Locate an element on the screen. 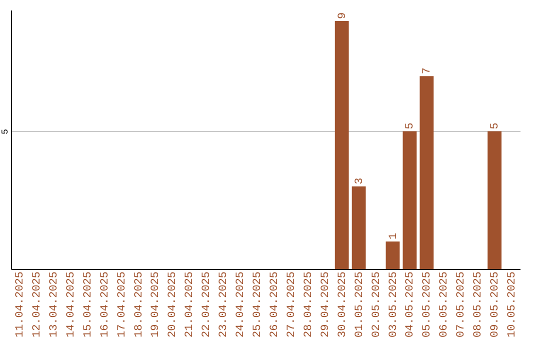 This screenshot has height=340, width=540. x-tick-label: 18.04.2025 is located at coordinates (139, 305).